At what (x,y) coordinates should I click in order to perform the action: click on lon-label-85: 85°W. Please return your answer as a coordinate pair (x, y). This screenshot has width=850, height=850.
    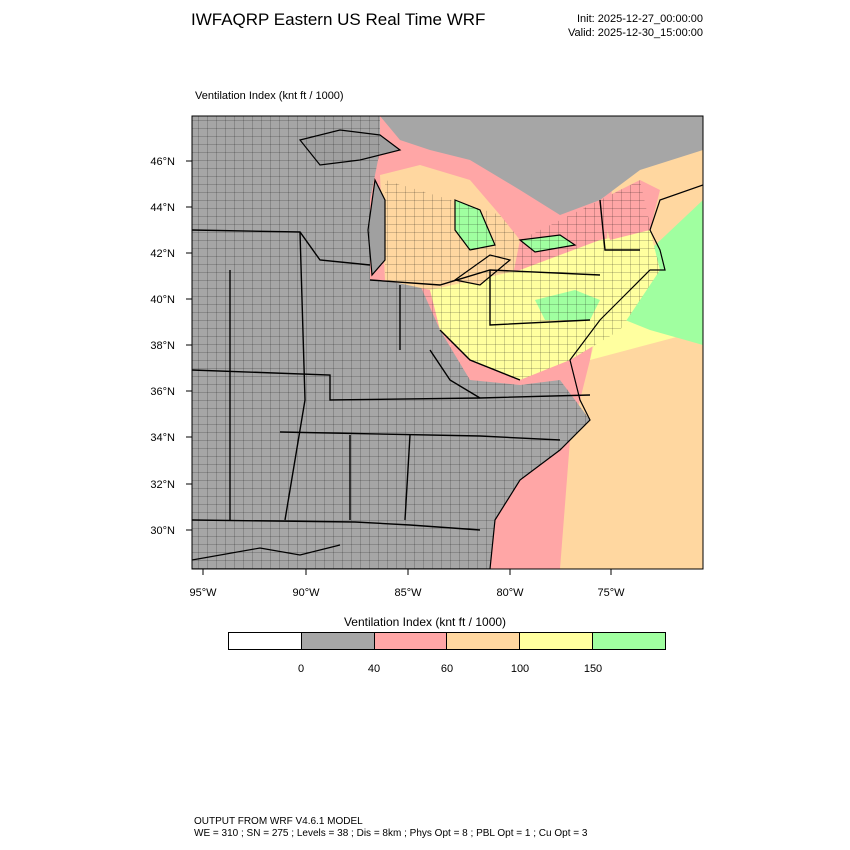
    Looking at the image, I should click on (408, 593).